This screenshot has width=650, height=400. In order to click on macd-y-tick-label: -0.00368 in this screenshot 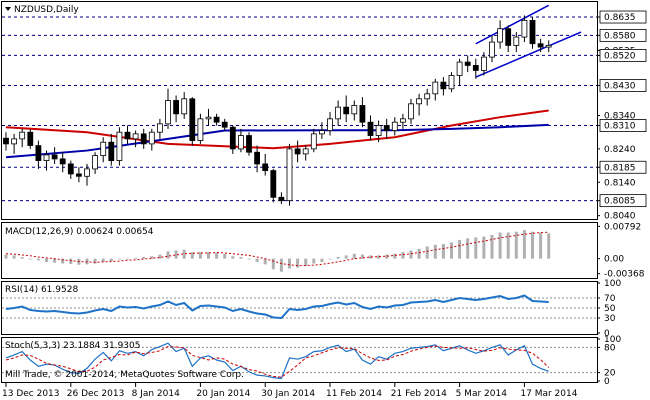, I will do `click(624, 275)`.